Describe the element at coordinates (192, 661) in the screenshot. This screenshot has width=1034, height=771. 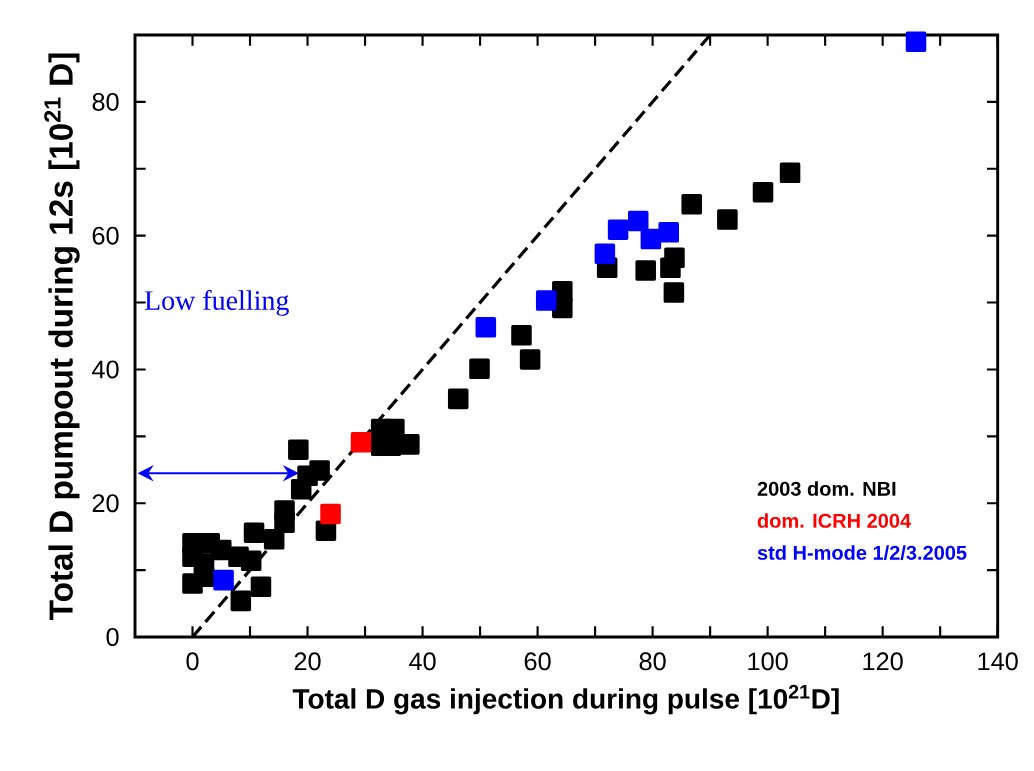
I see `x-tick-label: 0` at that location.